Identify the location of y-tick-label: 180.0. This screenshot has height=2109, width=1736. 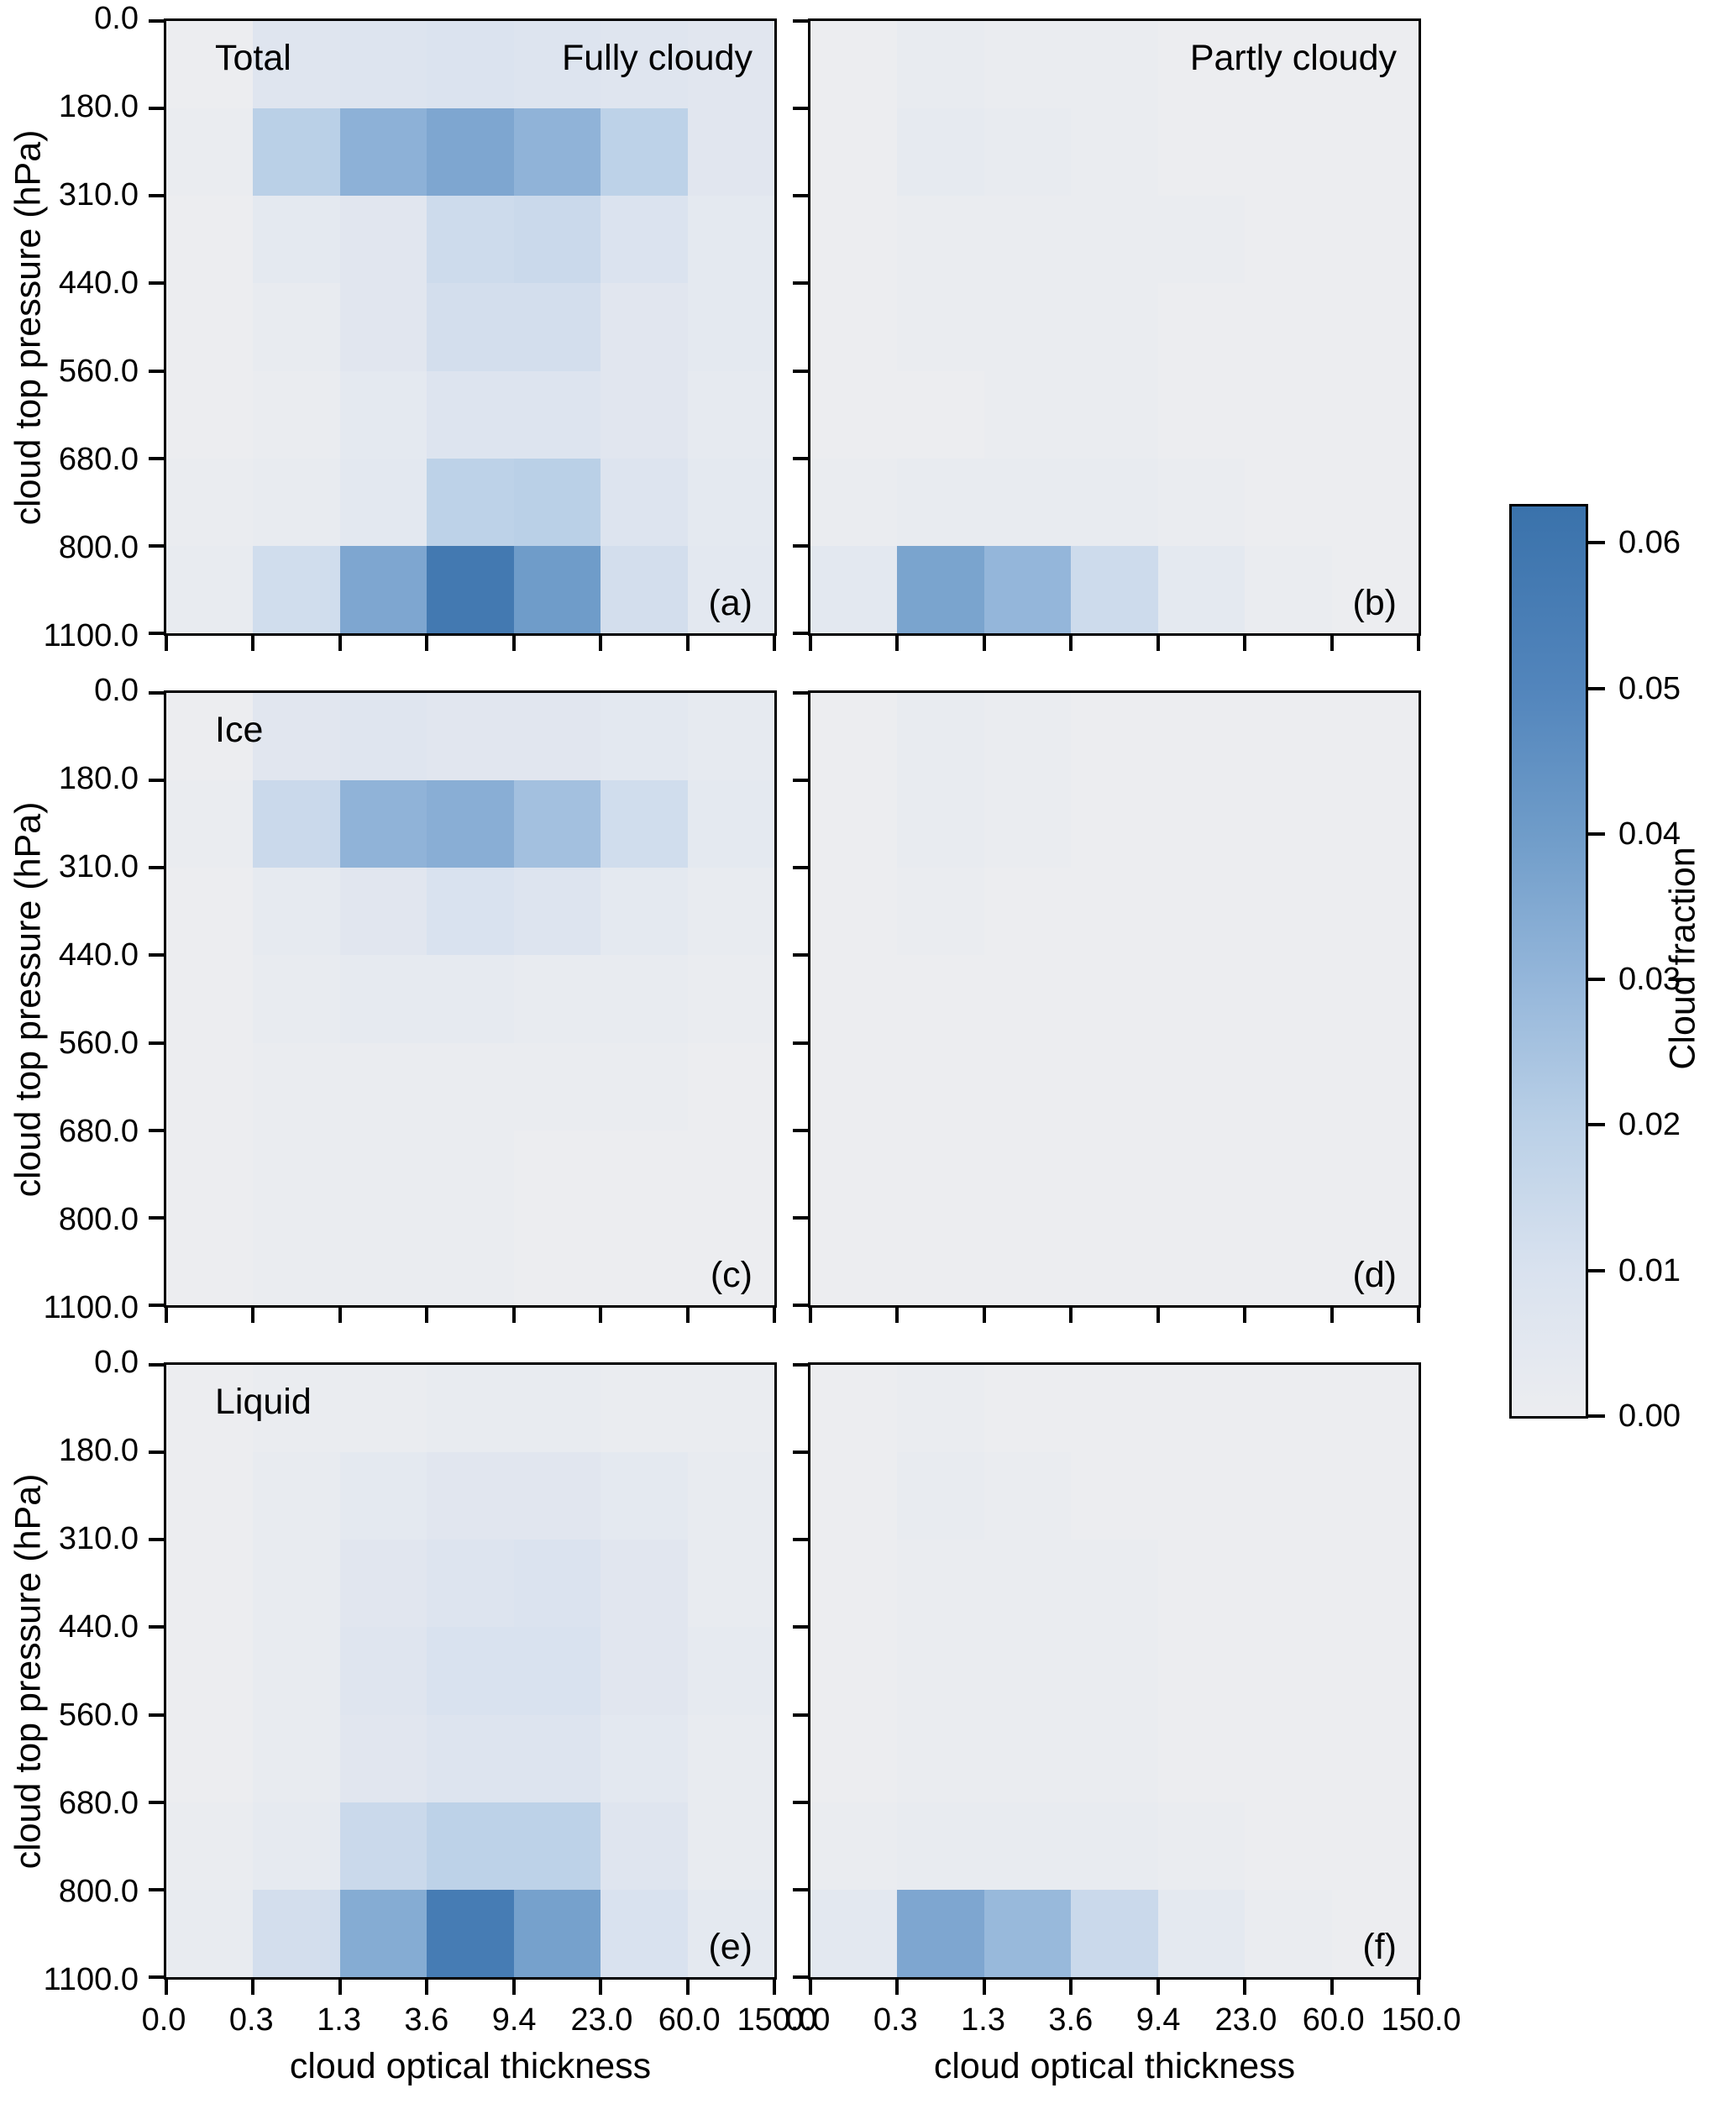
(98, 106).